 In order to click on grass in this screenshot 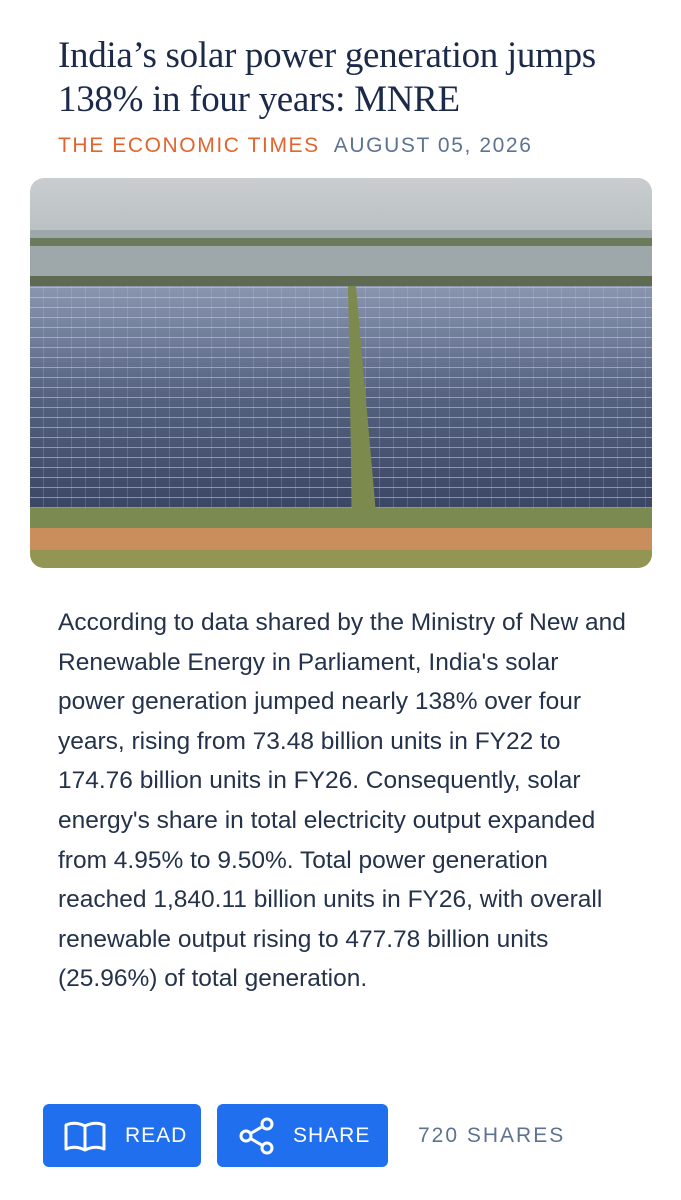, I will do `click(341, 519)`.